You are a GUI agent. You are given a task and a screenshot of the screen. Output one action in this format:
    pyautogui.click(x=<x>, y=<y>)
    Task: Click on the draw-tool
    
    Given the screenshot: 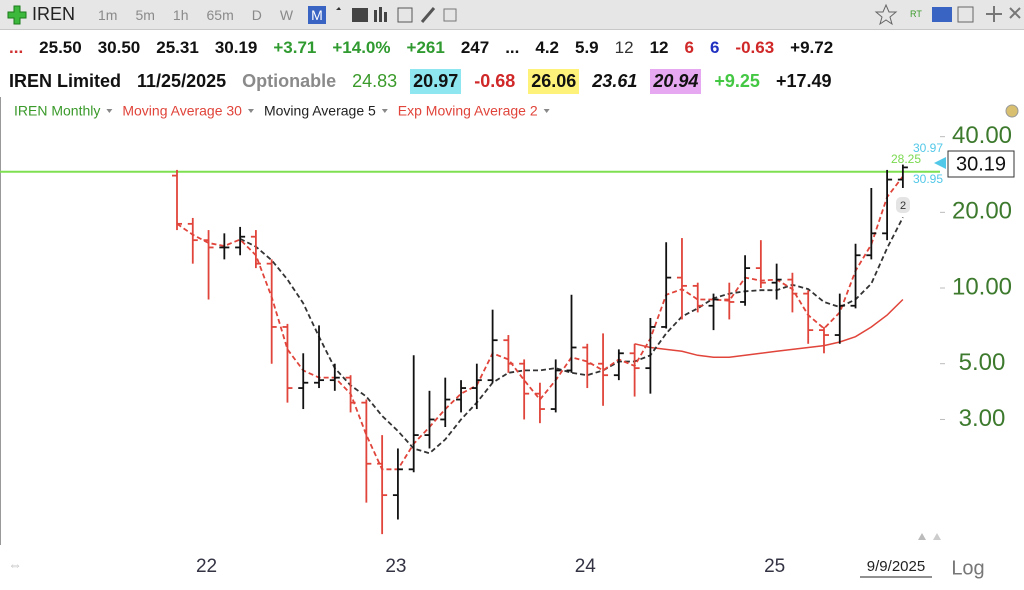 What is the action you would take?
    pyautogui.click(x=427, y=14)
    